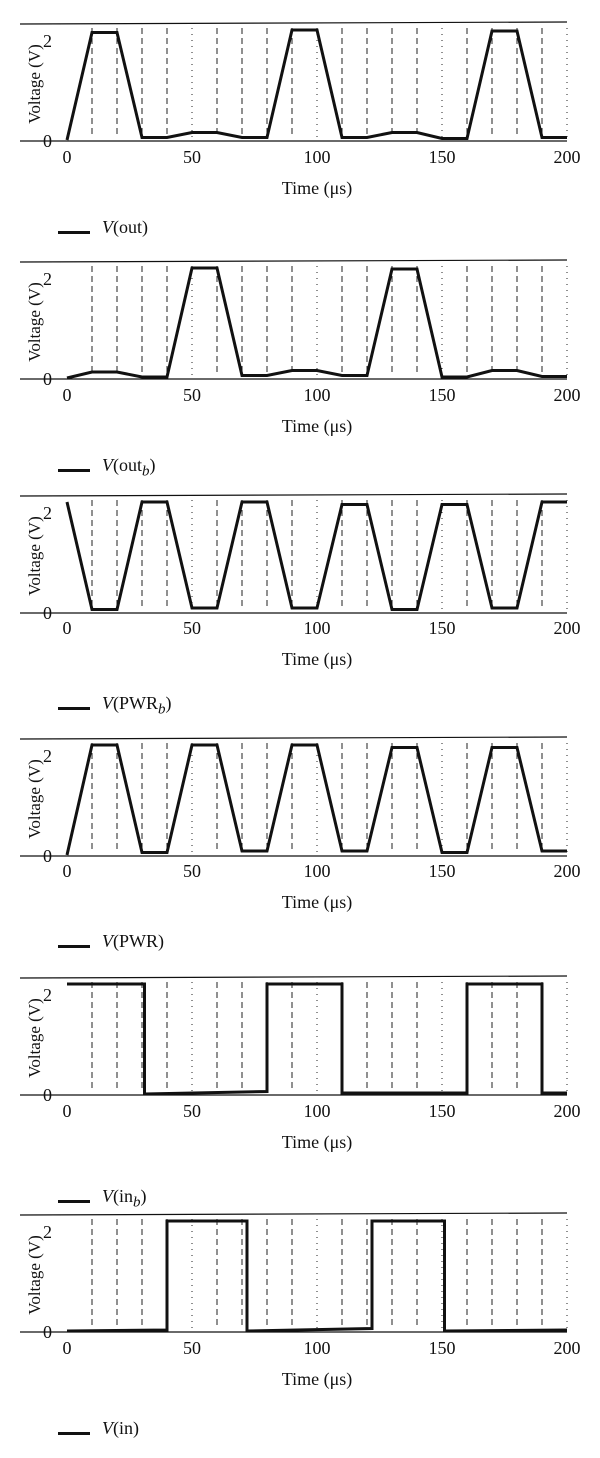  What do you see at coordinates (125, 227) in the screenshot?
I see `legend-label: V(out)` at bounding box center [125, 227].